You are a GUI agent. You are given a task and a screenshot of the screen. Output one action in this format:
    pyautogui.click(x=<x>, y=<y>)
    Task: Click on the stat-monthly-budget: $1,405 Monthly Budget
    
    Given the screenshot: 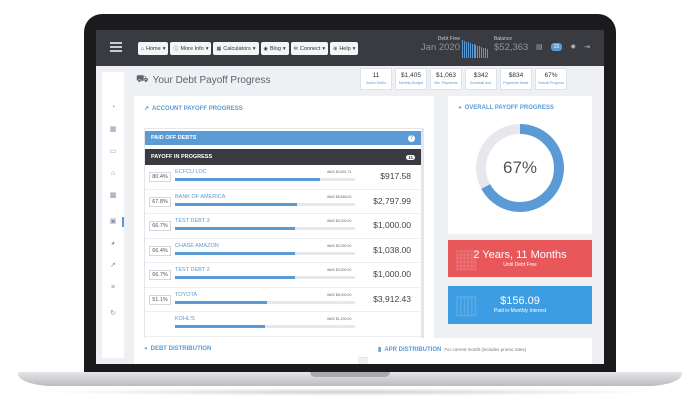 What is the action you would take?
    pyautogui.click(x=411, y=79)
    